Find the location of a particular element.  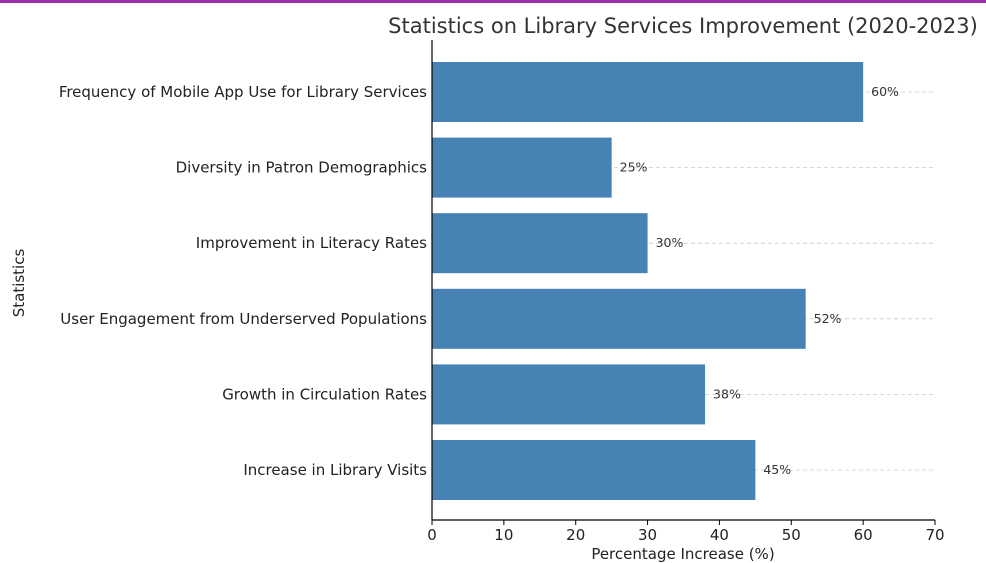

category-label: Growth in Circulation Rates is located at coordinates (324, 394).